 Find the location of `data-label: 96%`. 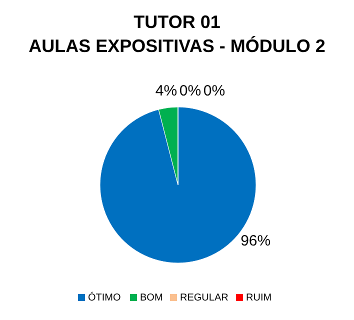

data-label: 96% is located at coordinates (255, 241).